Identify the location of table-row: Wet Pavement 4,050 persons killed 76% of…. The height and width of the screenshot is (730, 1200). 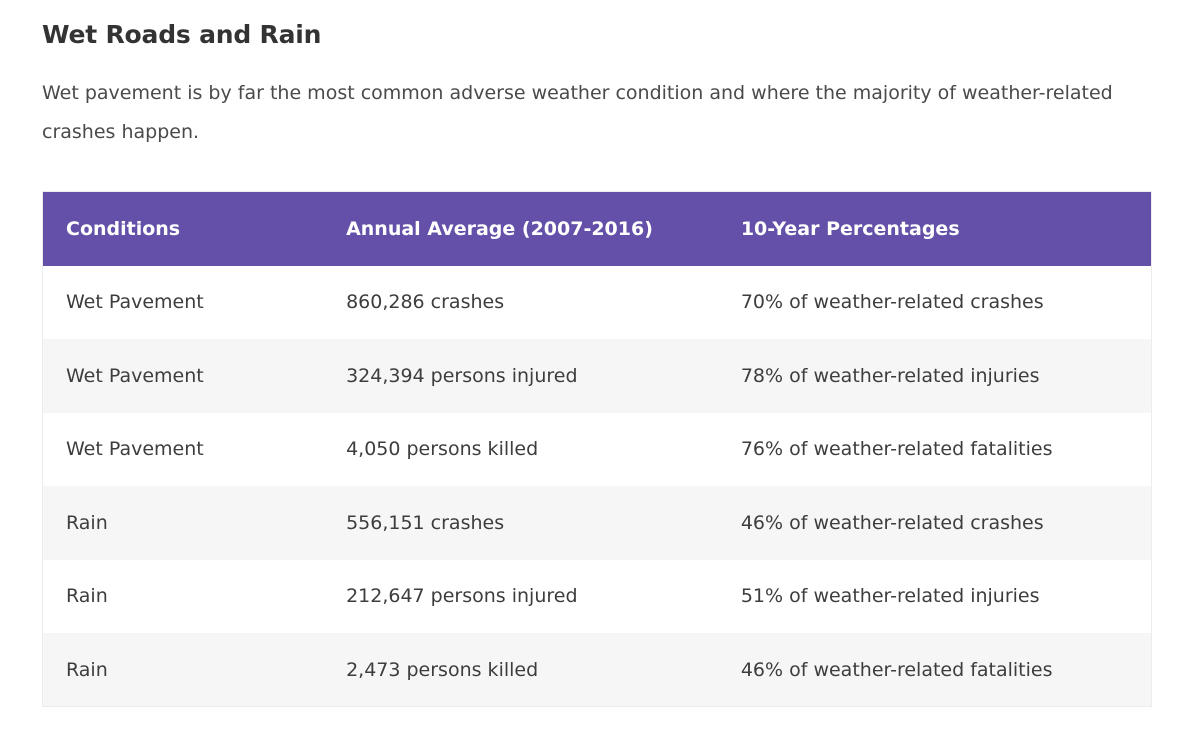
(597, 449).